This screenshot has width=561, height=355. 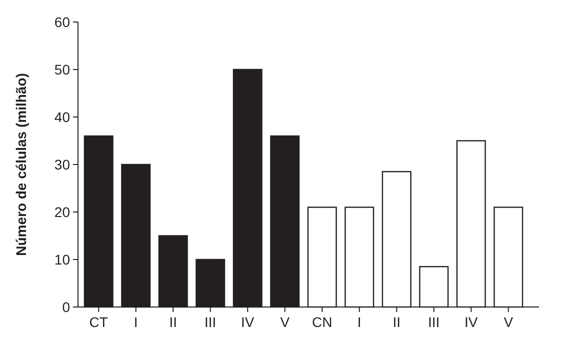 What do you see at coordinates (62, 69) in the screenshot?
I see `y-tick-label: 50` at bounding box center [62, 69].